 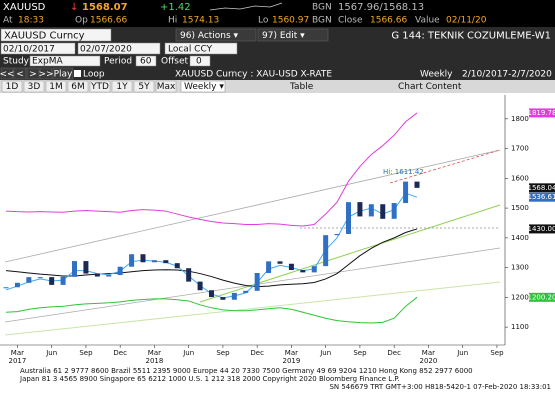 I want to click on op-label: Op, so click(x=81, y=21).